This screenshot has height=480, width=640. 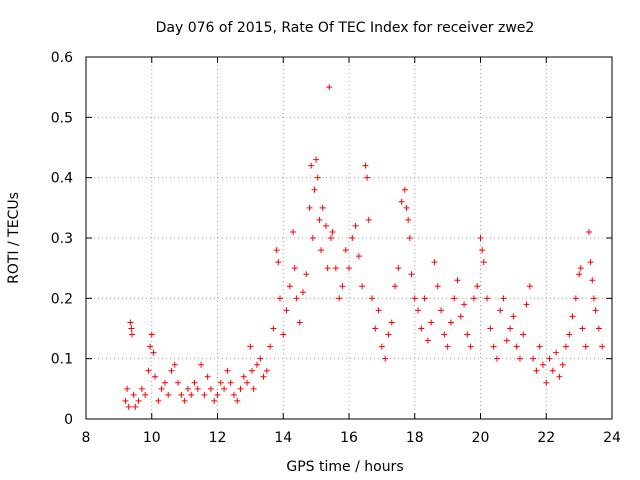 What do you see at coordinates (283, 438) in the screenshot?
I see `x-tick-label: 14` at bounding box center [283, 438].